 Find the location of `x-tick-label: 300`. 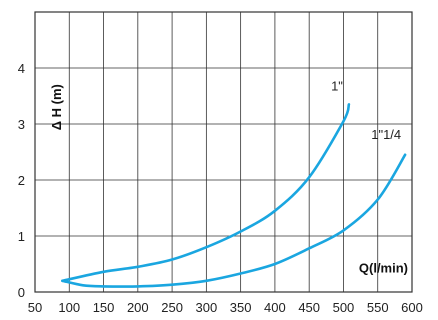

x-tick-label: 300 is located at coordinates (207, 307).